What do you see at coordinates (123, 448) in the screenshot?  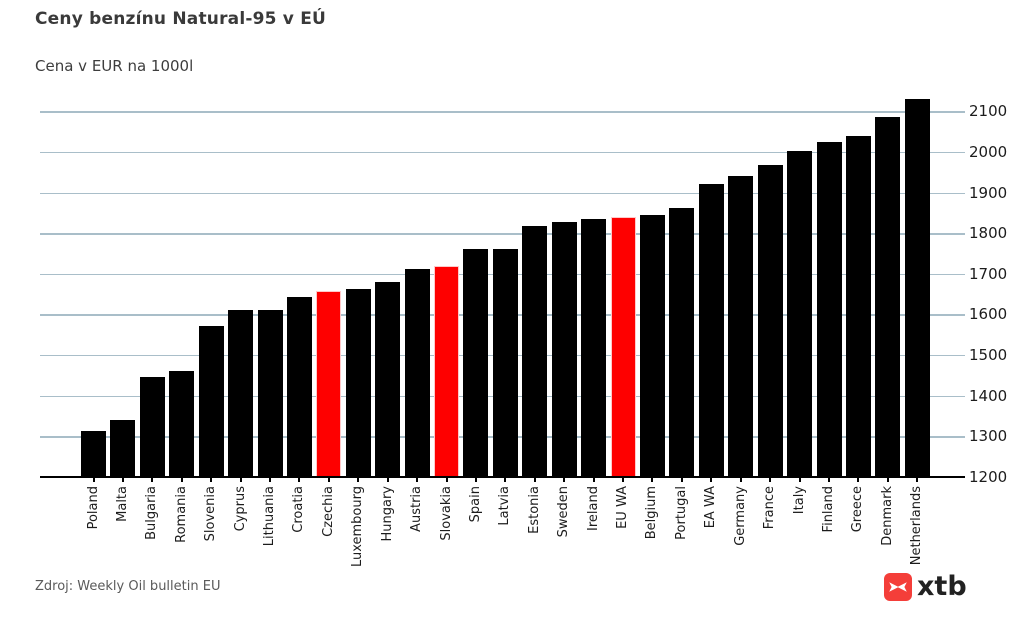 I see `bar-malta` at bounding box center [123, 448].